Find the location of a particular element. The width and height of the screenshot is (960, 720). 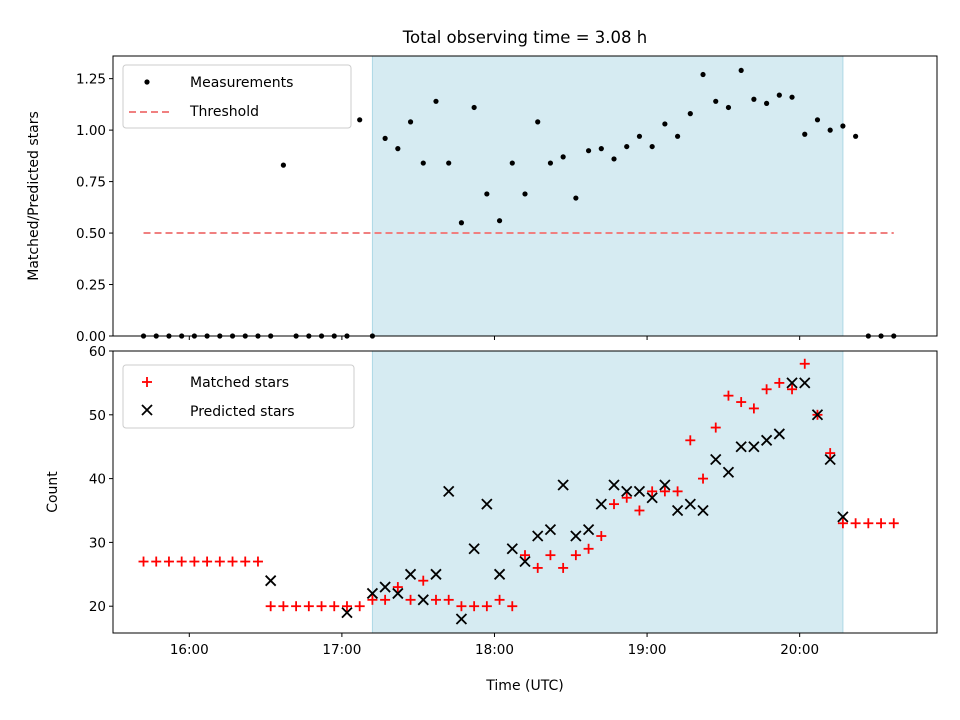

y-tick-label: 0.00 is located at coordinates (91, 337).